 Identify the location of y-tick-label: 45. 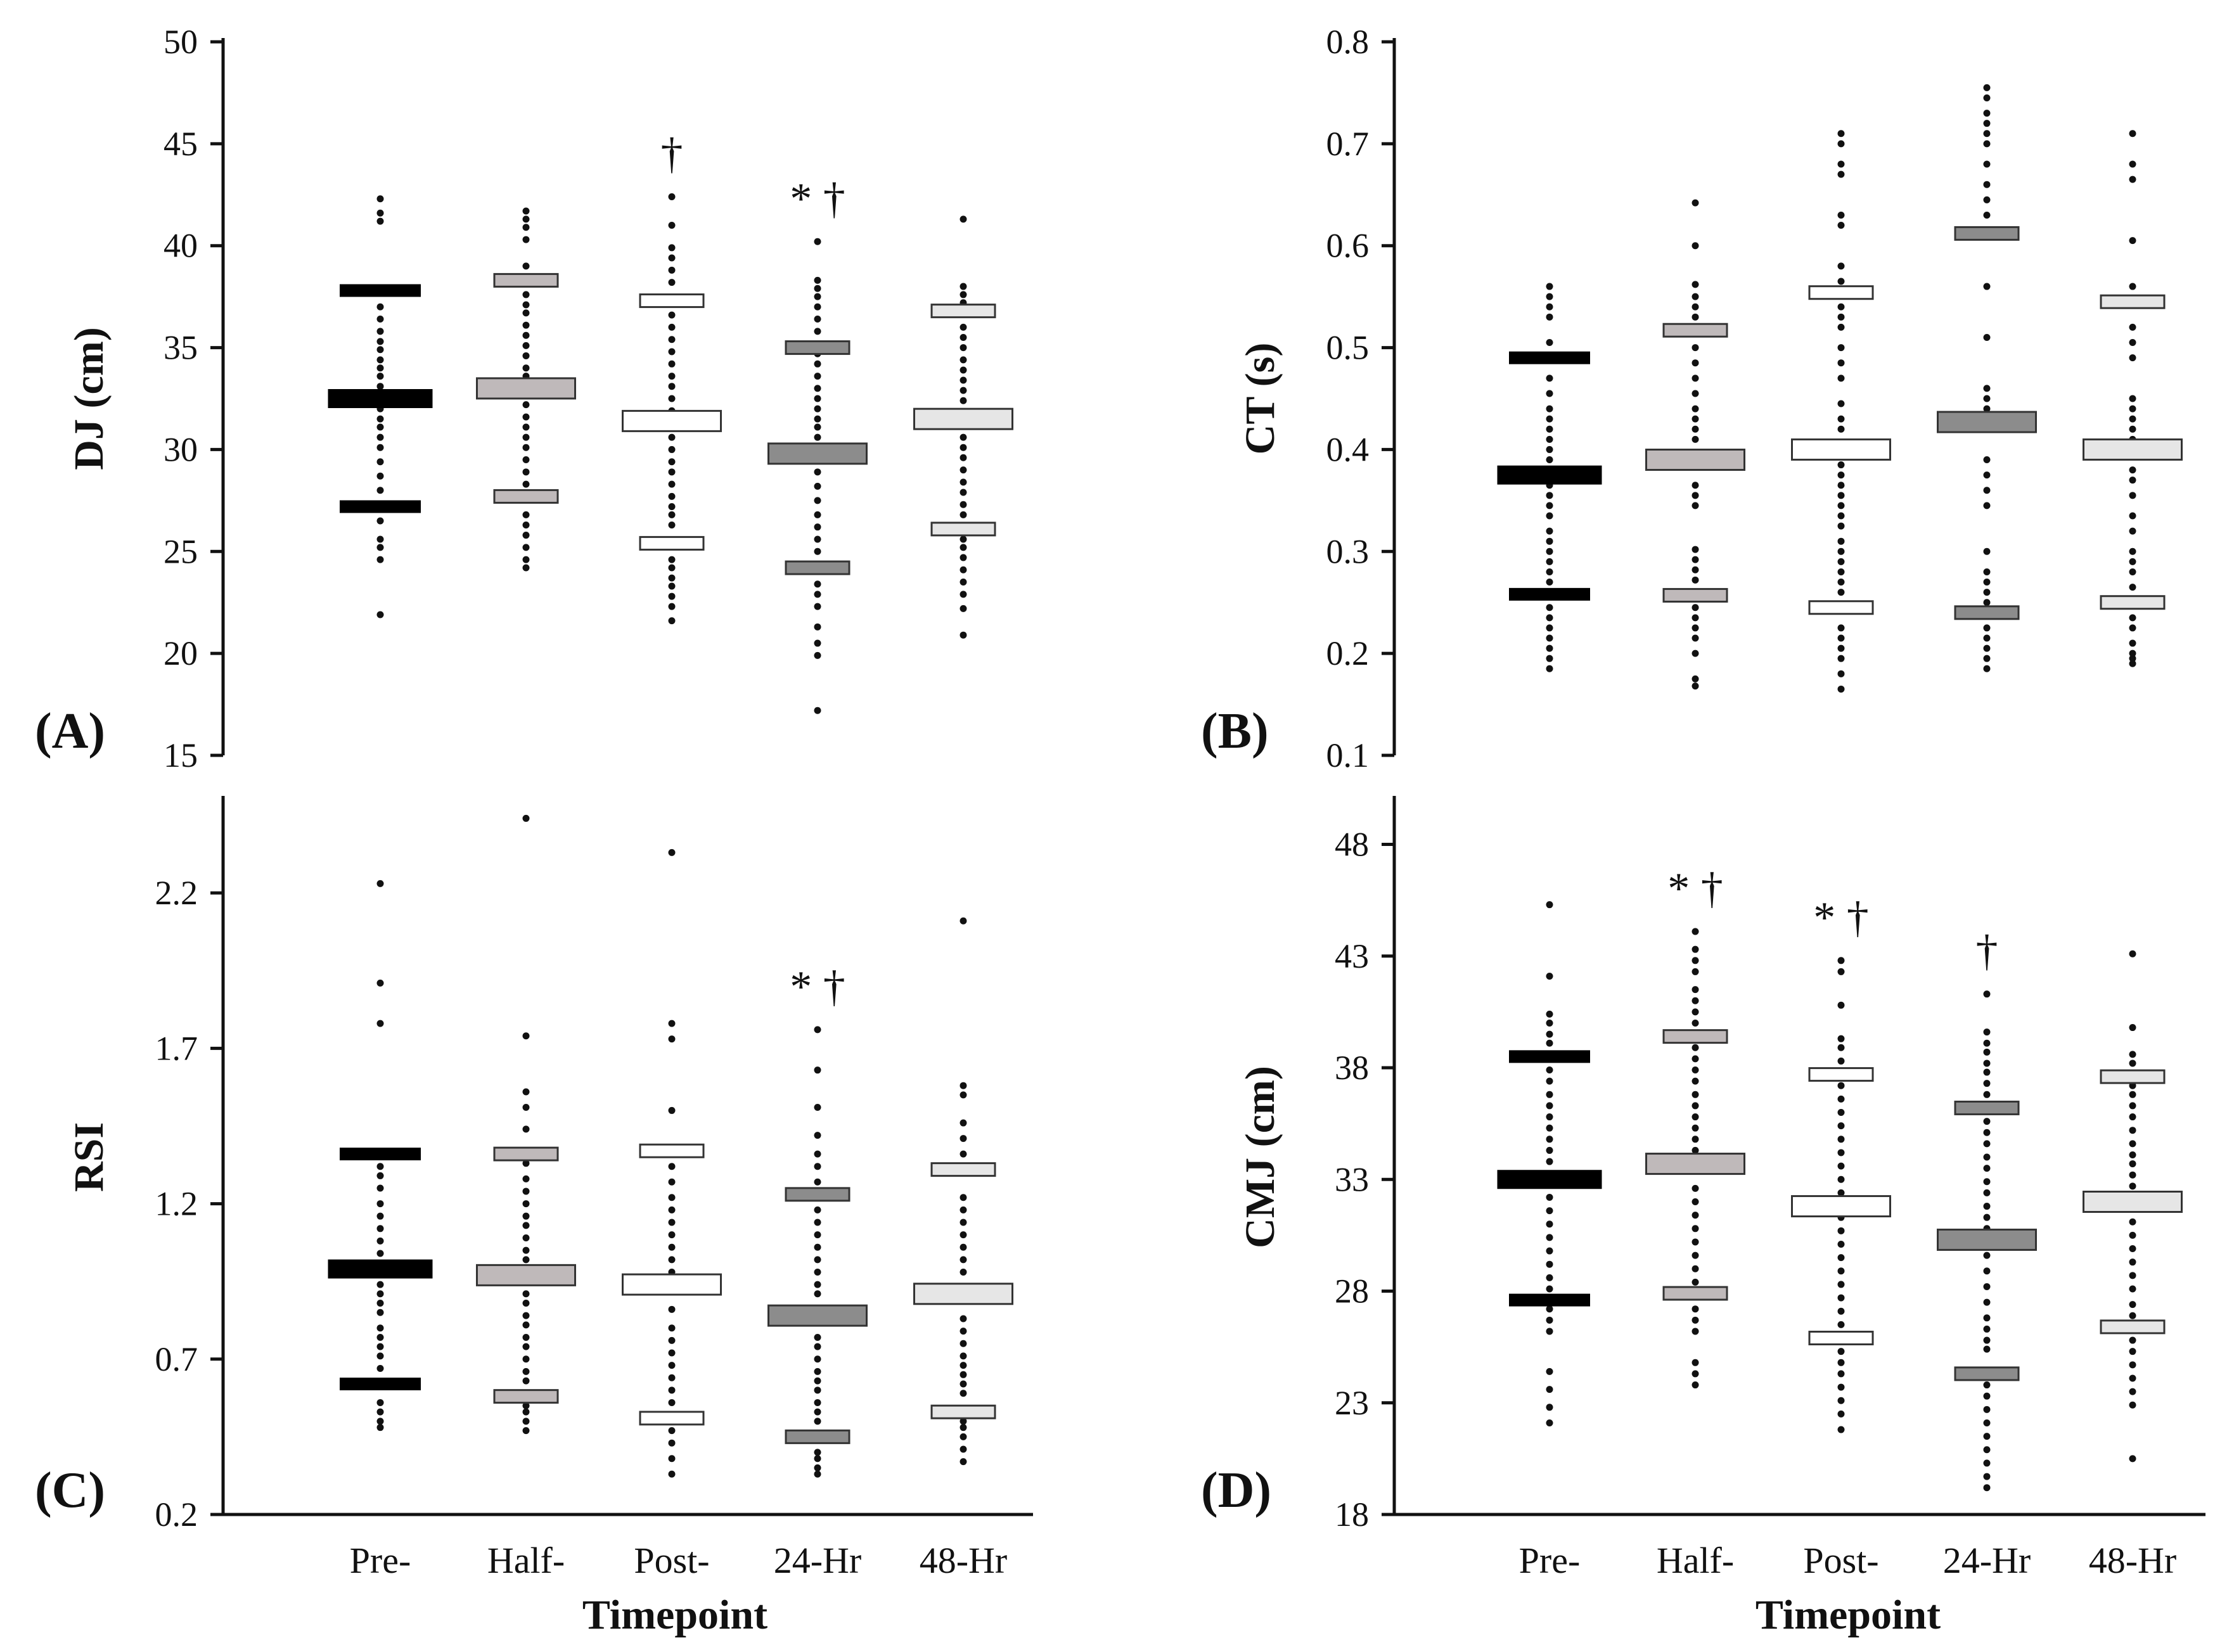
(181, 144).